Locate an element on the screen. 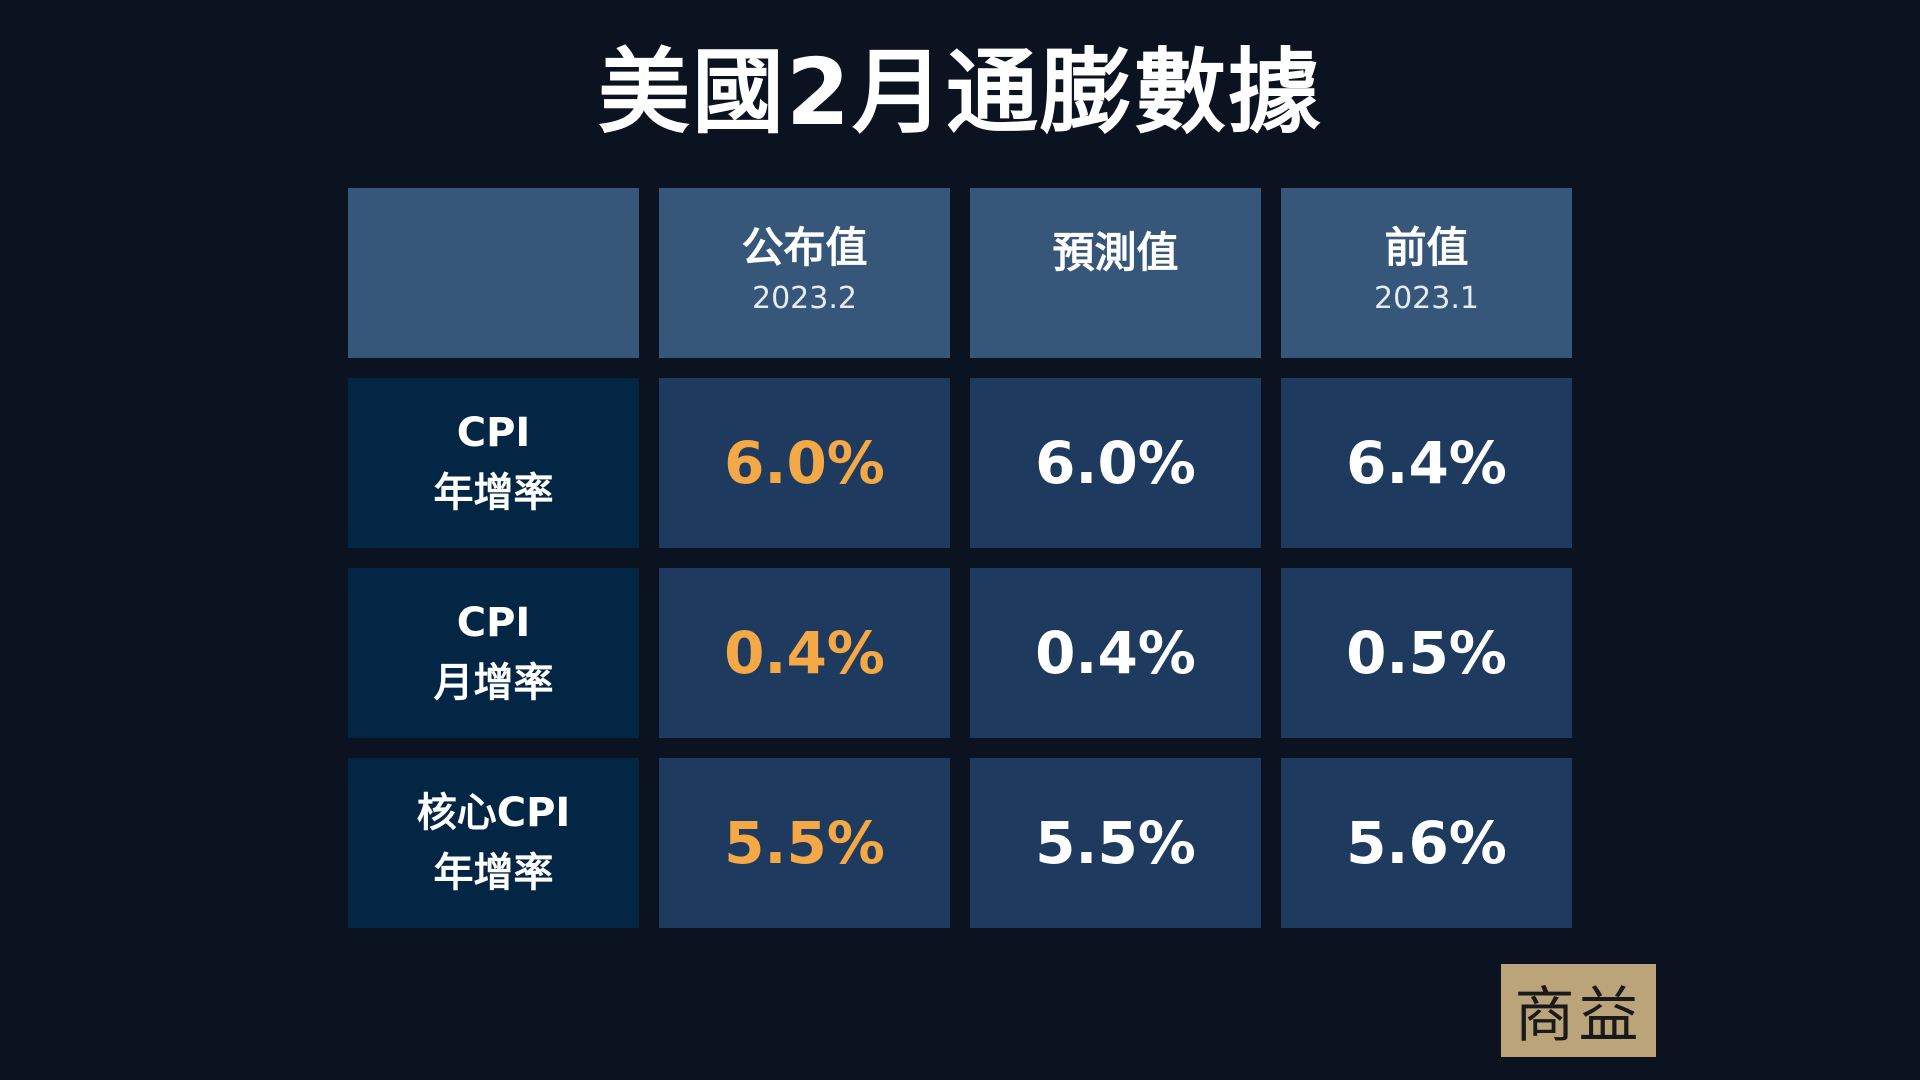  value-previous: 0.5% is located at coordinates (1426, 653).